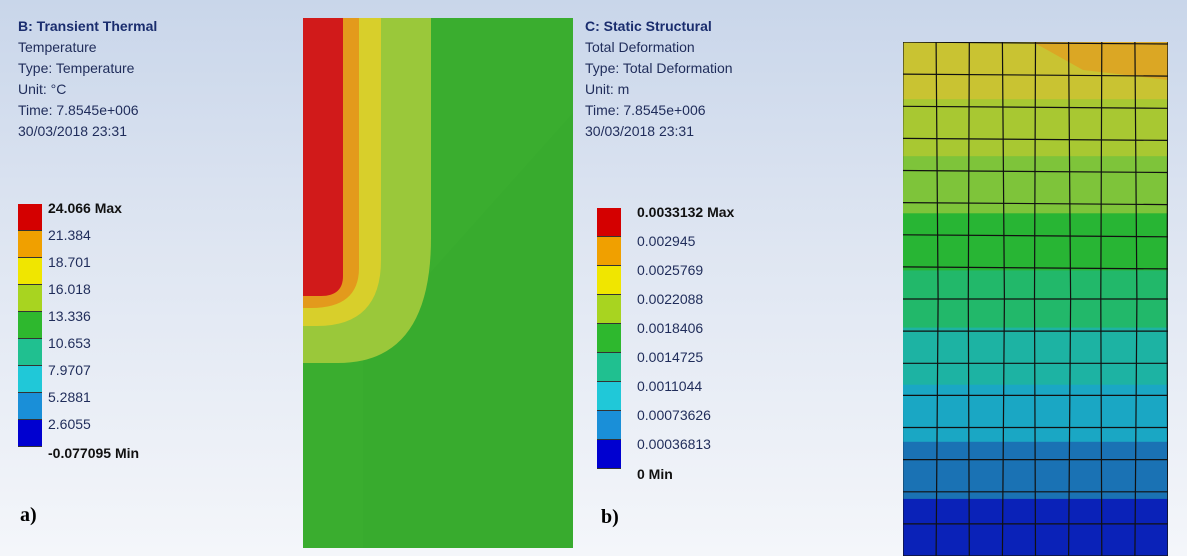 This screenshot has width=1187, height=556. What do you see at coordinates (686, 212) in the screenshot?
I see `legend-max-label: 0.0033132 Max` at bounding box center [686, 212].